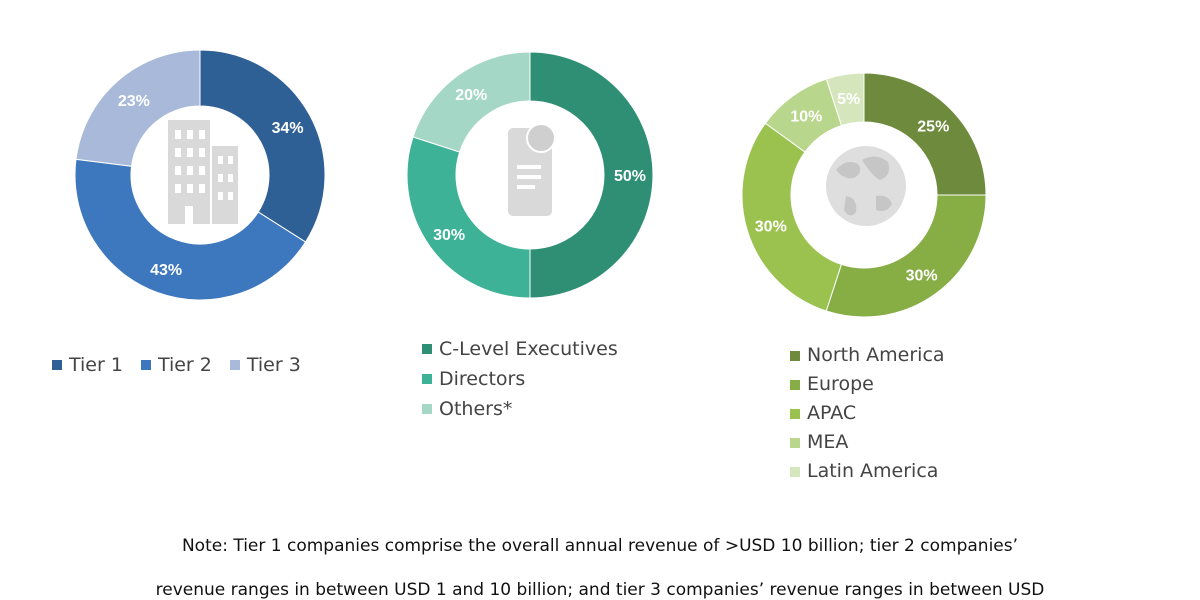 The image size is (1200, 600). Describe the element at coordinates (166, 270) in the screenshot. I see `company-label-tier-2: 43%` at that location.